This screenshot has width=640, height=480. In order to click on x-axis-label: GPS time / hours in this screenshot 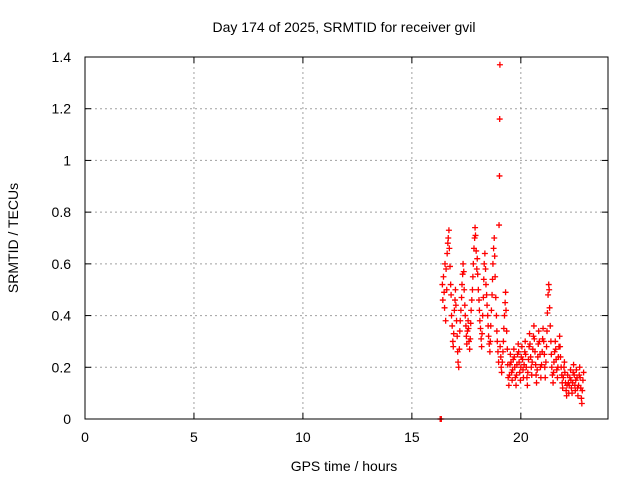, I will do `click(344, 466)`.